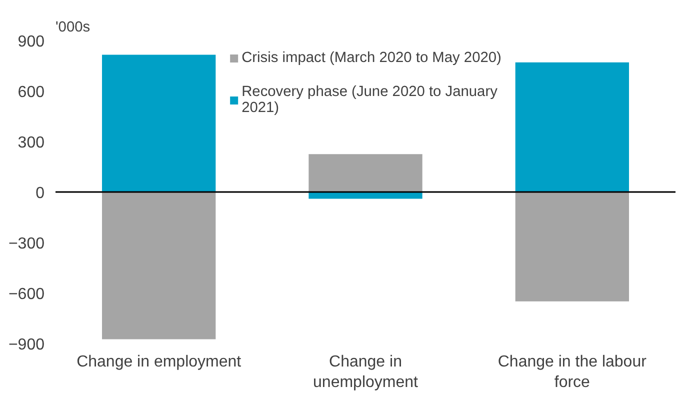  Describe the element at coordinates (26, 294) in the screenshot. I see `y-tick-label: −600` at that location.